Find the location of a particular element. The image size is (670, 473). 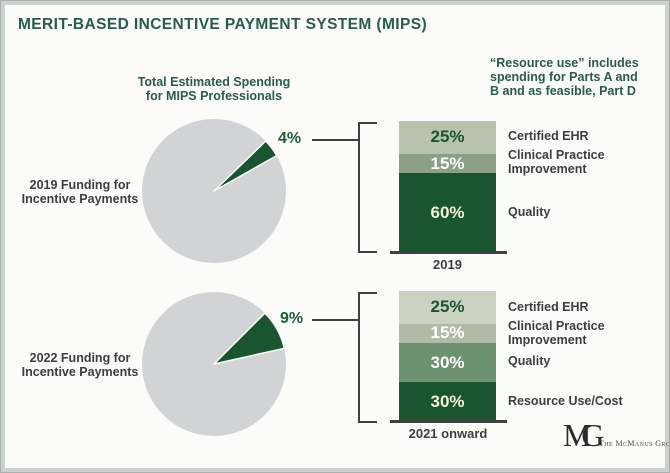

stacked-bar-2021: 25% 15% 30% 30% is located at coordinates (447, 356).